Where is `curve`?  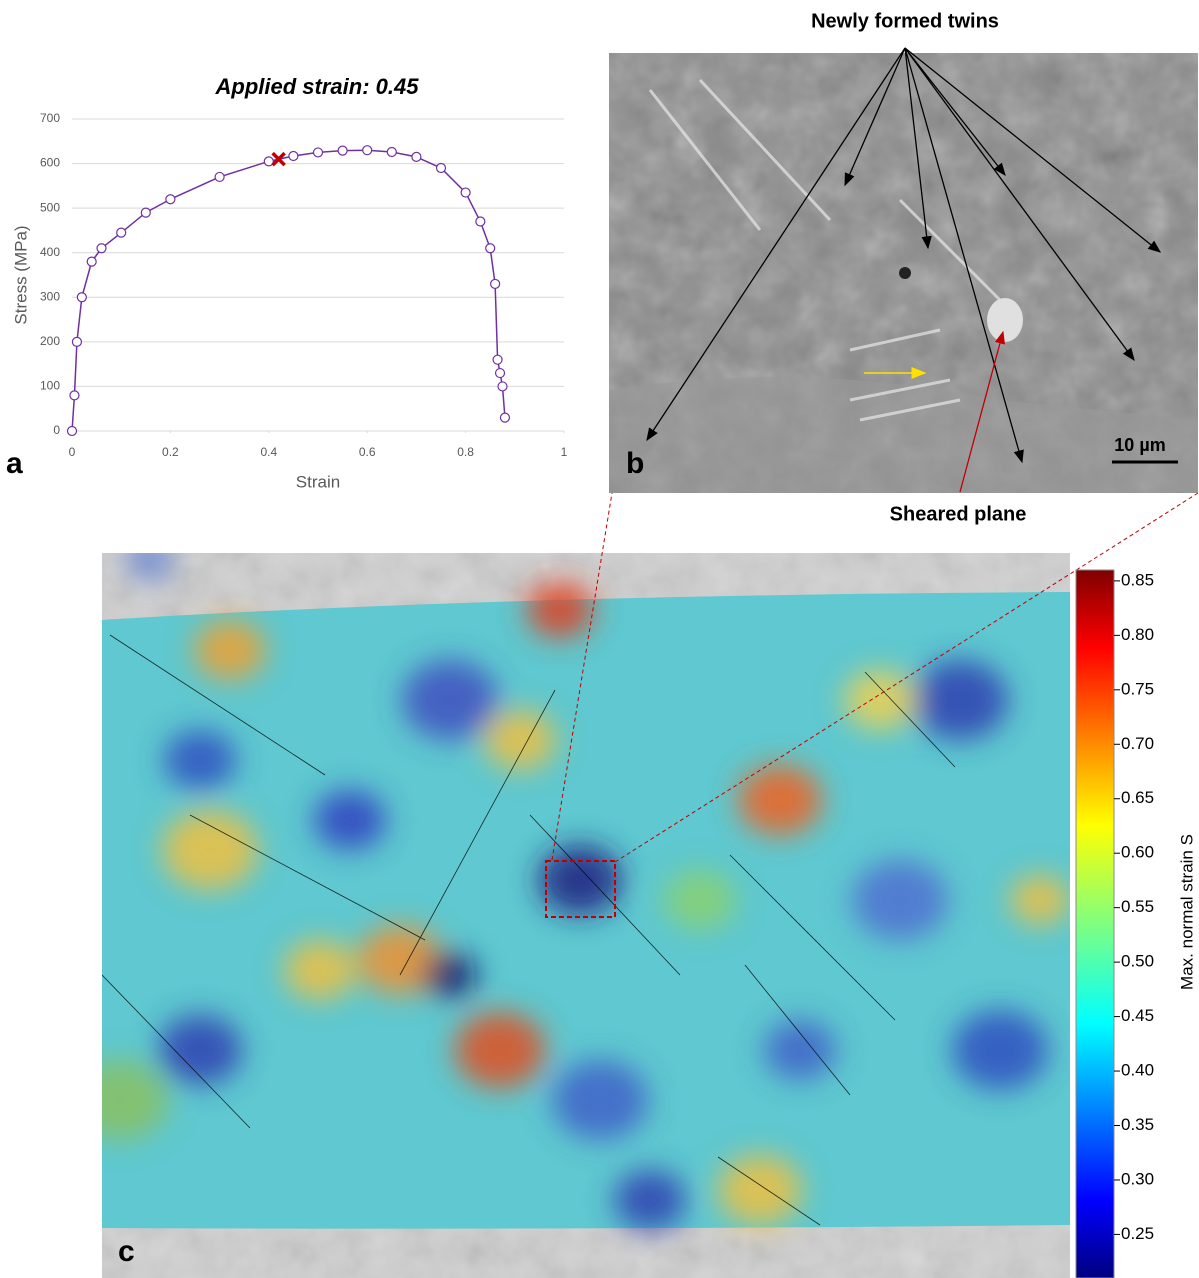 curve is located at coordinates (288, 290).